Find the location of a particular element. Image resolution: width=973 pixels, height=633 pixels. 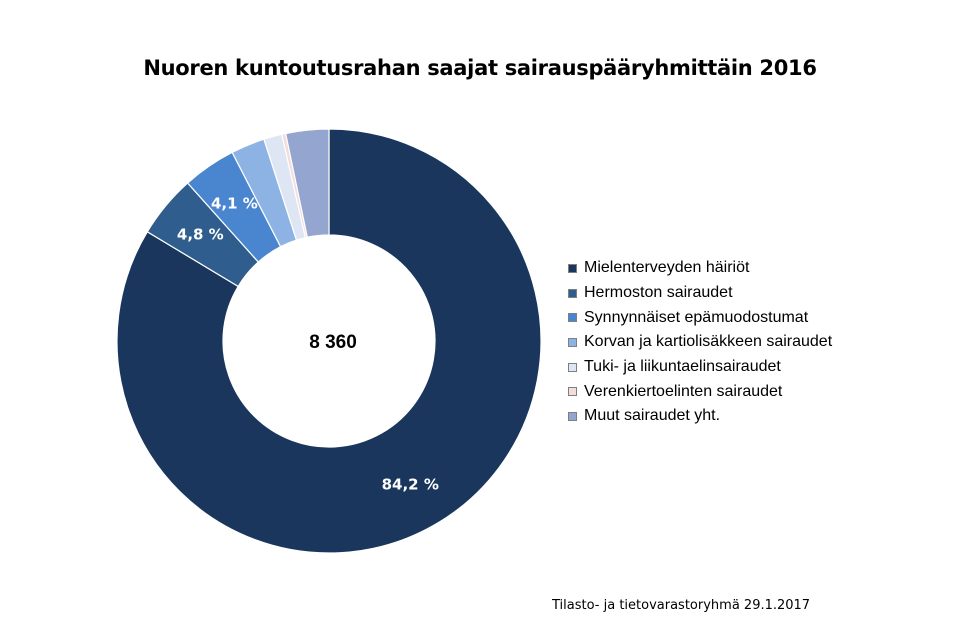

legend-item: Synnynnäiset epämuodostumat is located at coordinates (700, 317).